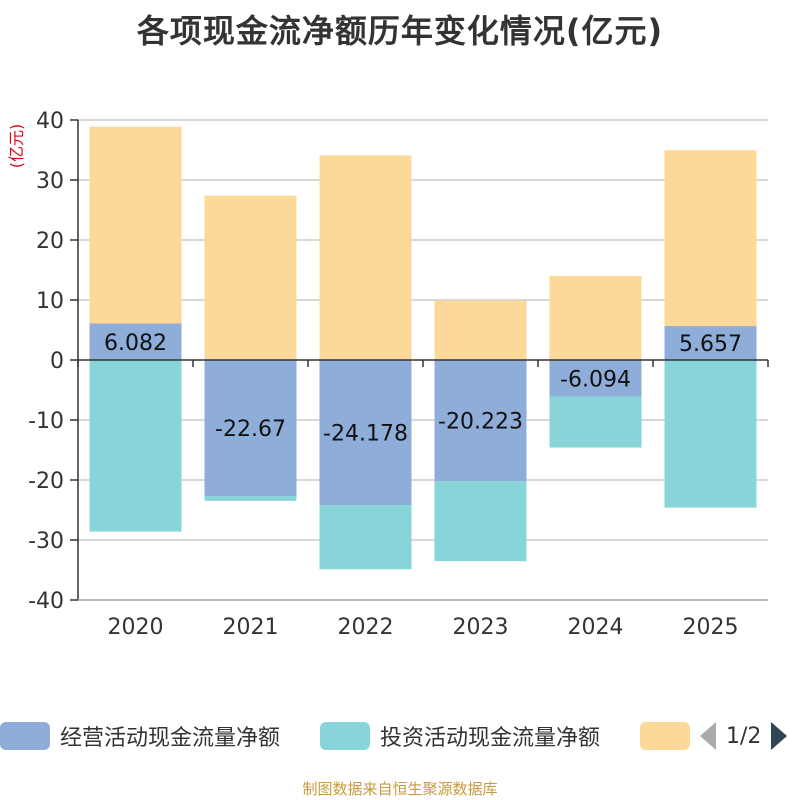 The image size is (800, 800). What do you see at coordinates (480, 521) in the screenshot?
I see `bar-series1-2023` at bounding box center [480, 521].